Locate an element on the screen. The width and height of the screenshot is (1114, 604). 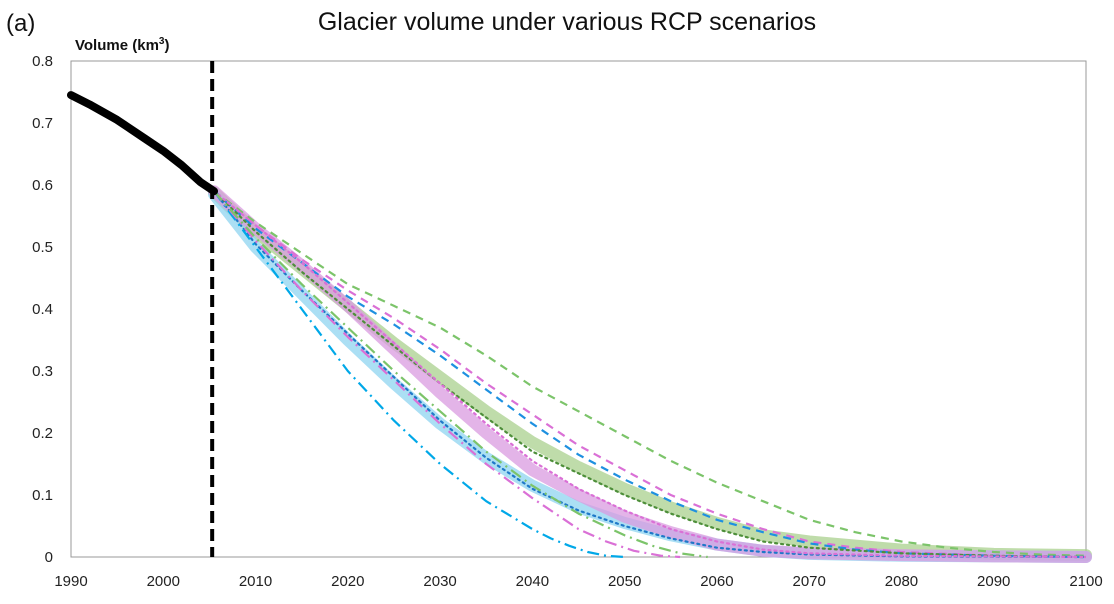
x-tick-label: 2030 is located at coordinates (439, 581).